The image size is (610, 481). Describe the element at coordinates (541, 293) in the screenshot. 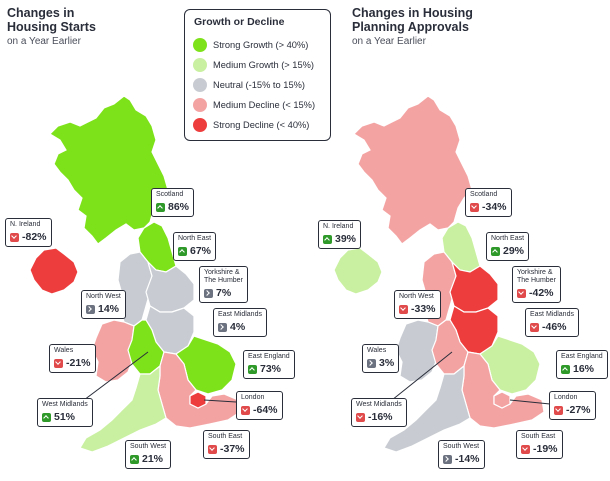

I see `region-value: -42%` at that location.